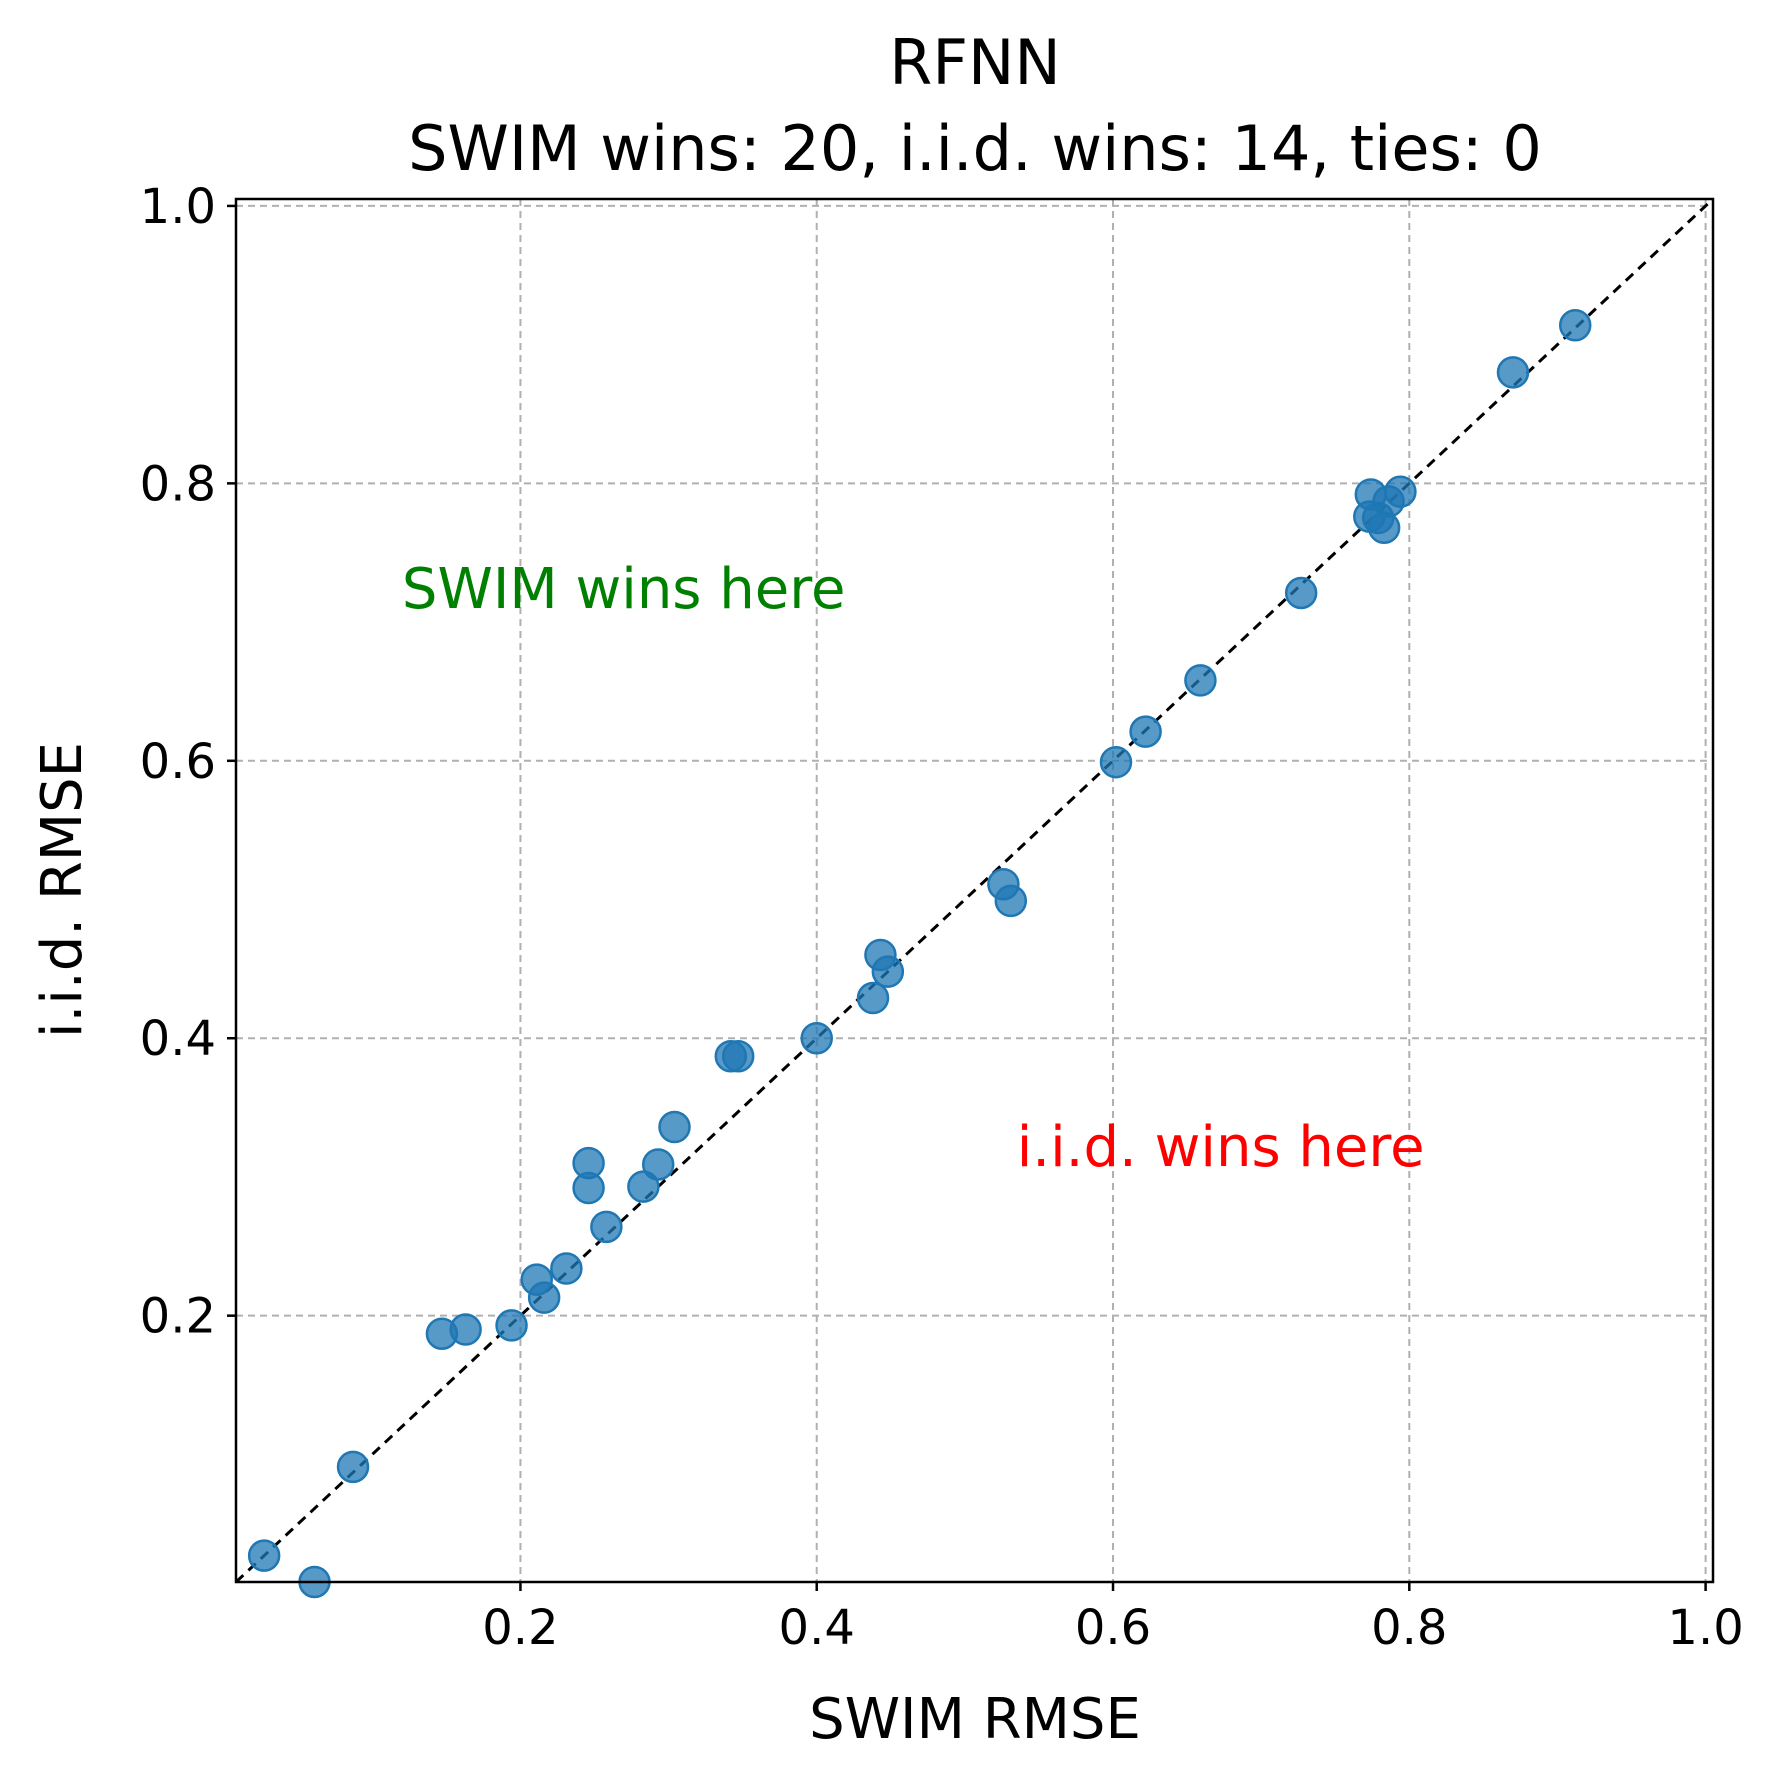 The height and width of the screenshot is (1777, 1775). What do you see at coordinates (1705, 1628) in the screenshot?
I see `x-tick-label-4: 1.0` at bounding box center [1705, 1628].